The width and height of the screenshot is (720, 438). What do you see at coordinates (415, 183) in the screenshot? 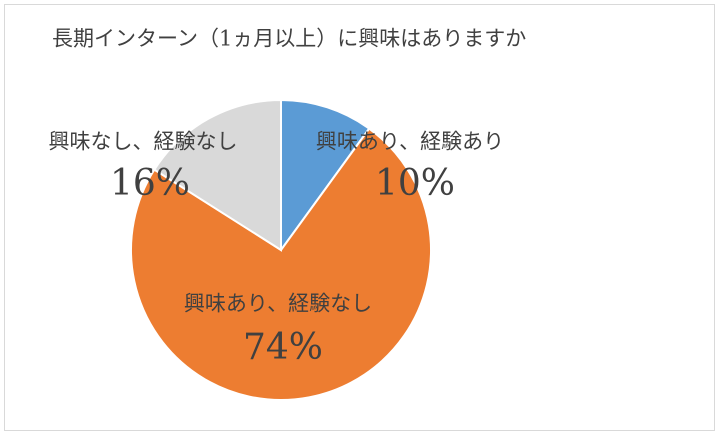
I see `slice-value-label: 10%` at bounding box center [415, 183].